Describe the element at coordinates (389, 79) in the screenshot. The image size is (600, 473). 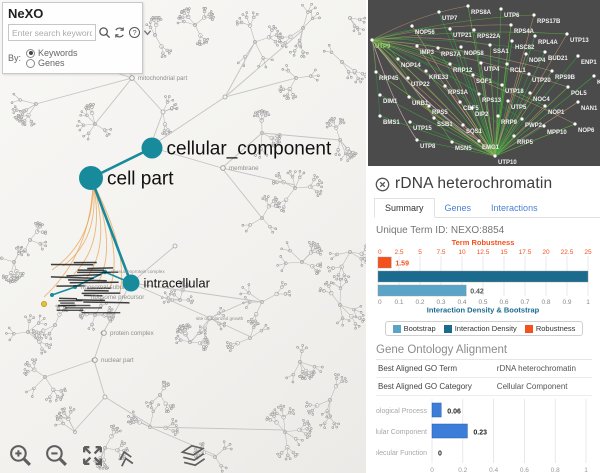
I see `gene-label: RRP45` at that location.